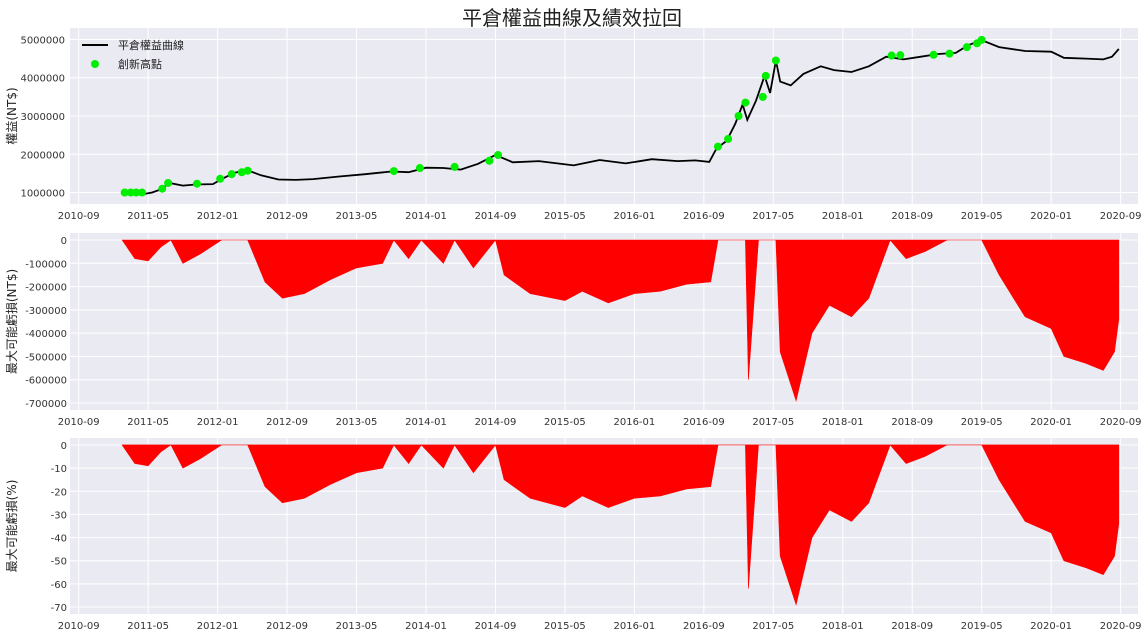 The height and width of the screenshot is (640, 1144). What do you see at coordinates (11, 526) in the screenshot?
I see `y-axis-label: 最大可能虧損(%)` at bounding box center [11, 526].